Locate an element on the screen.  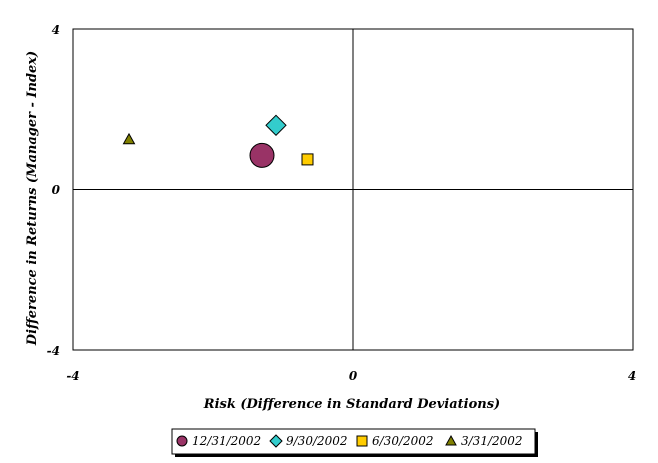
legend-box is located at coordinates (353, 441).